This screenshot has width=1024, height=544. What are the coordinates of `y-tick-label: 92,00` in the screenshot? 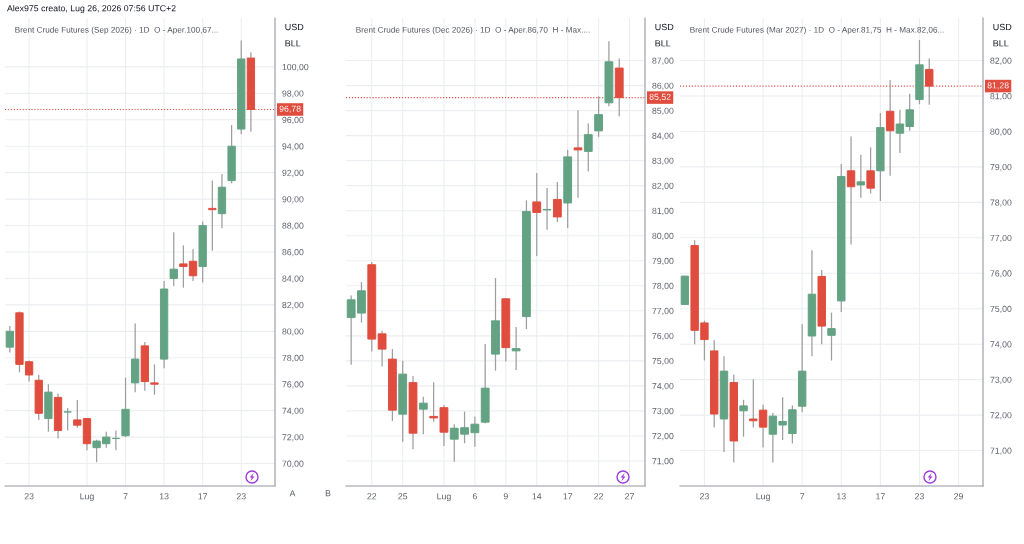 It's located at (293, 173).